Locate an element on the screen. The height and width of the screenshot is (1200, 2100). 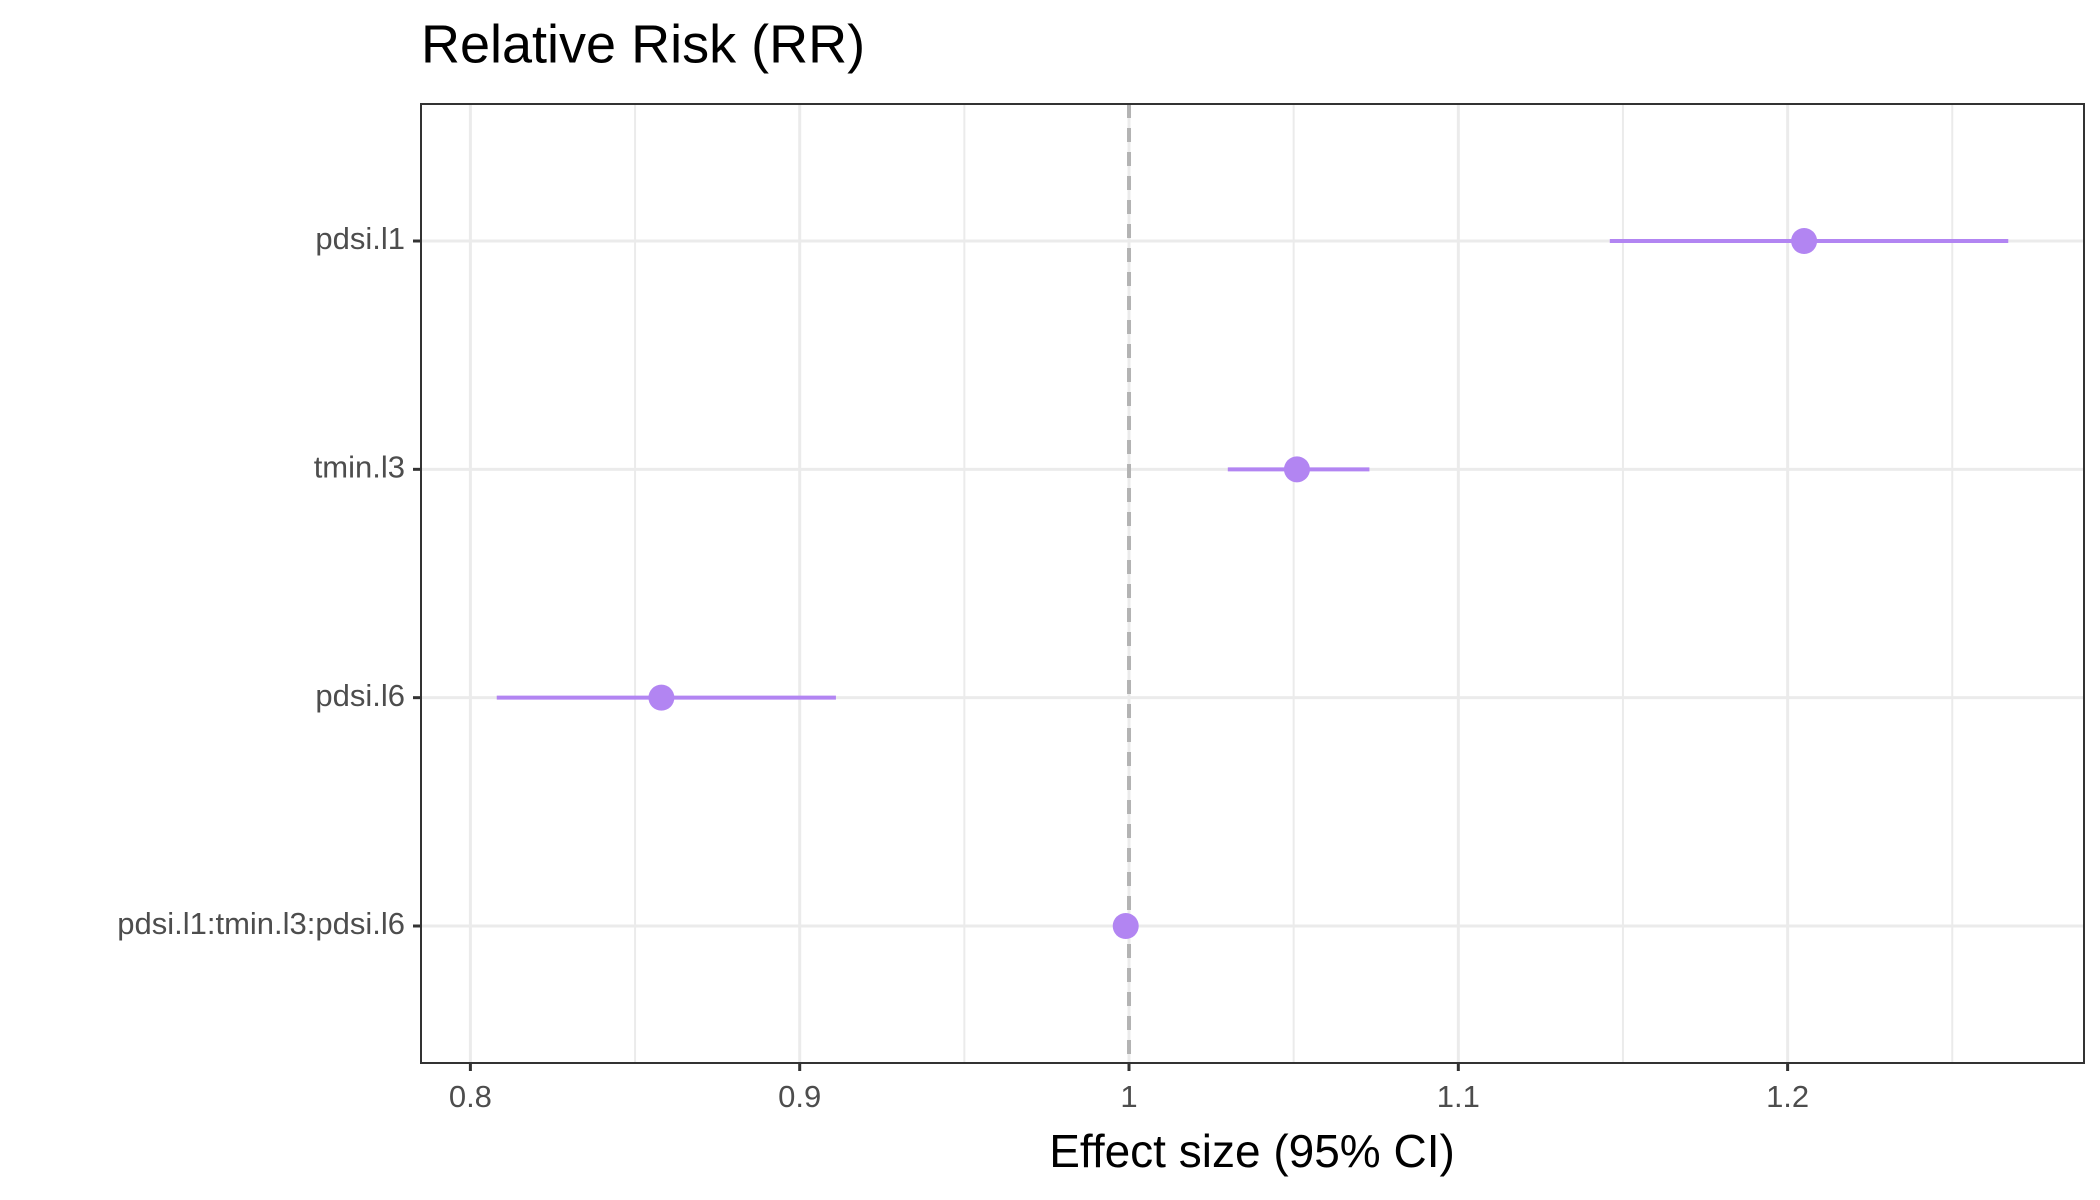
x-tick-label: 1.2 is located at coordinates (1787, 1096).